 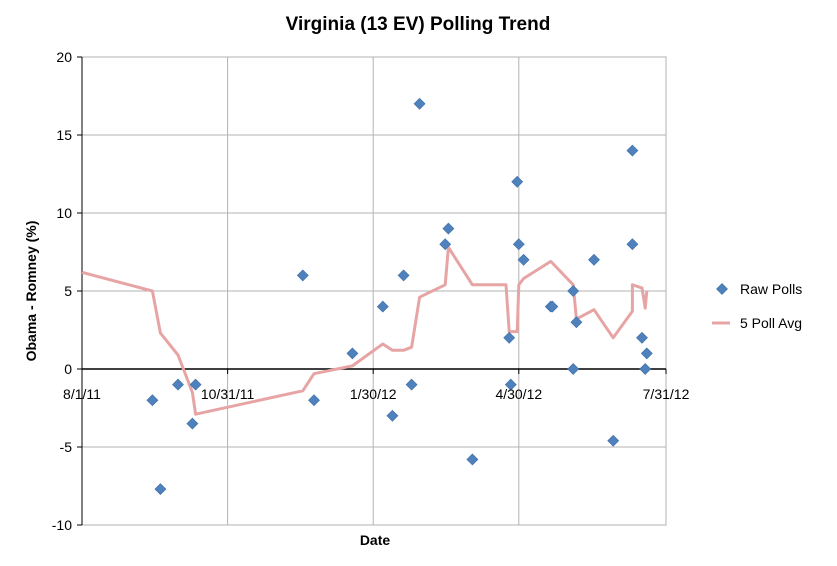 What do you see at coordinates (518, 394) in the screenshot?
I see `x-tick-label: 4/30/12` at bounding box center [518, 394].